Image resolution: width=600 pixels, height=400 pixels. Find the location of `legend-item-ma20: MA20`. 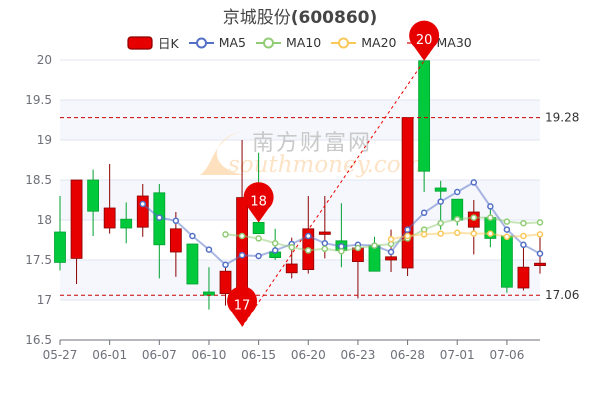

legend-item-ma20: MA20 is located at coordinates (364, 42).